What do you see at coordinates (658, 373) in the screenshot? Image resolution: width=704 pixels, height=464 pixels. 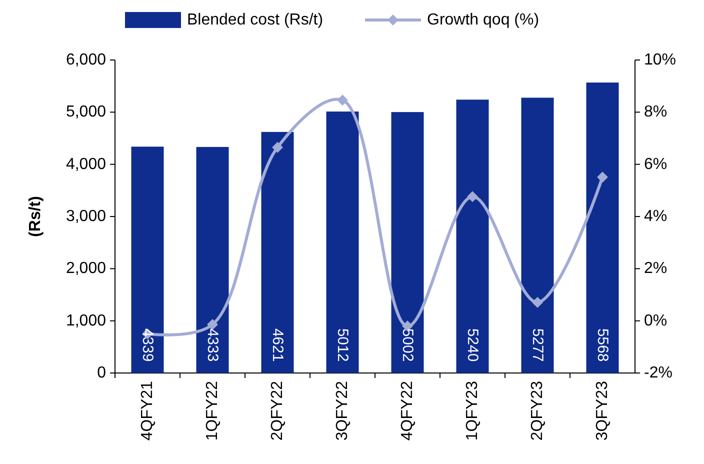 I see `y2-tick-label: -2%` at bounding box center [658, 373].